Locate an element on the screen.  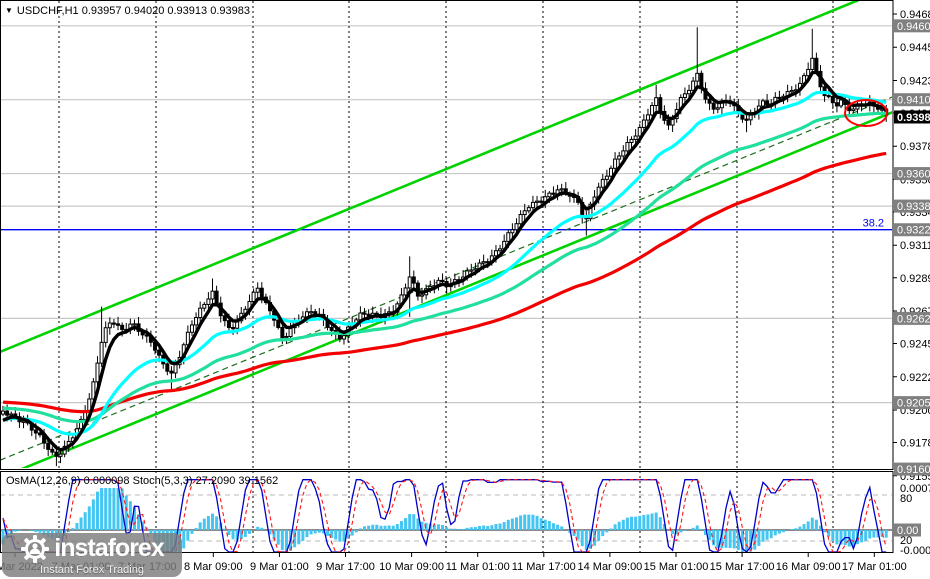
time-tick-label: 11 Mar 01:00 is located at coordinates (478, 567).